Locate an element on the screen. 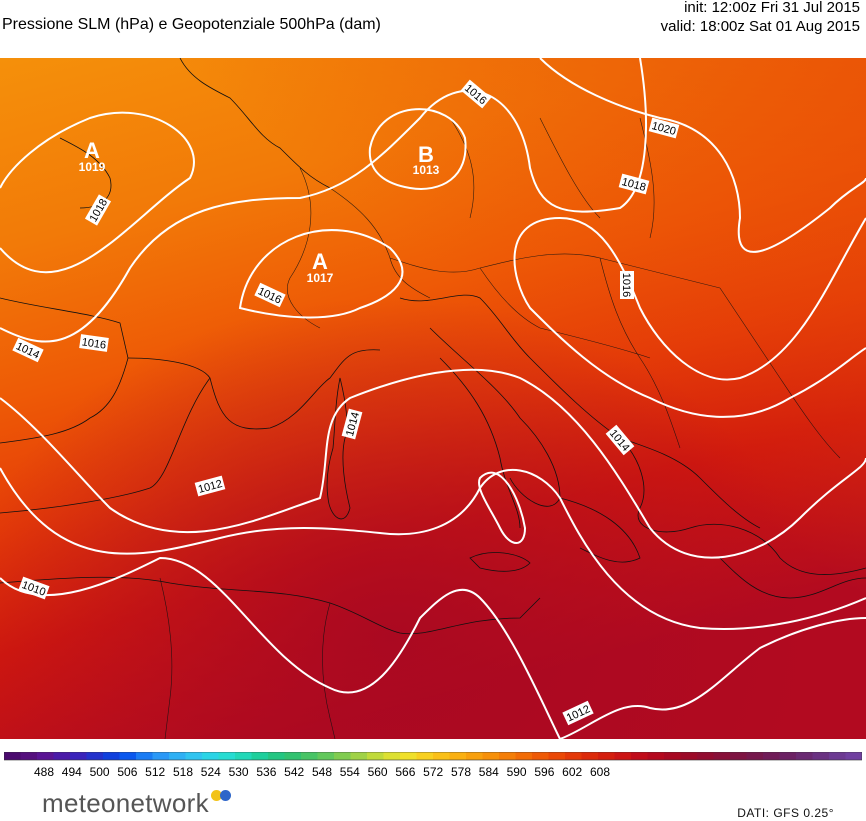 The image size is (866, 821). logo-blue-dot is located at coordinates (225, 795).